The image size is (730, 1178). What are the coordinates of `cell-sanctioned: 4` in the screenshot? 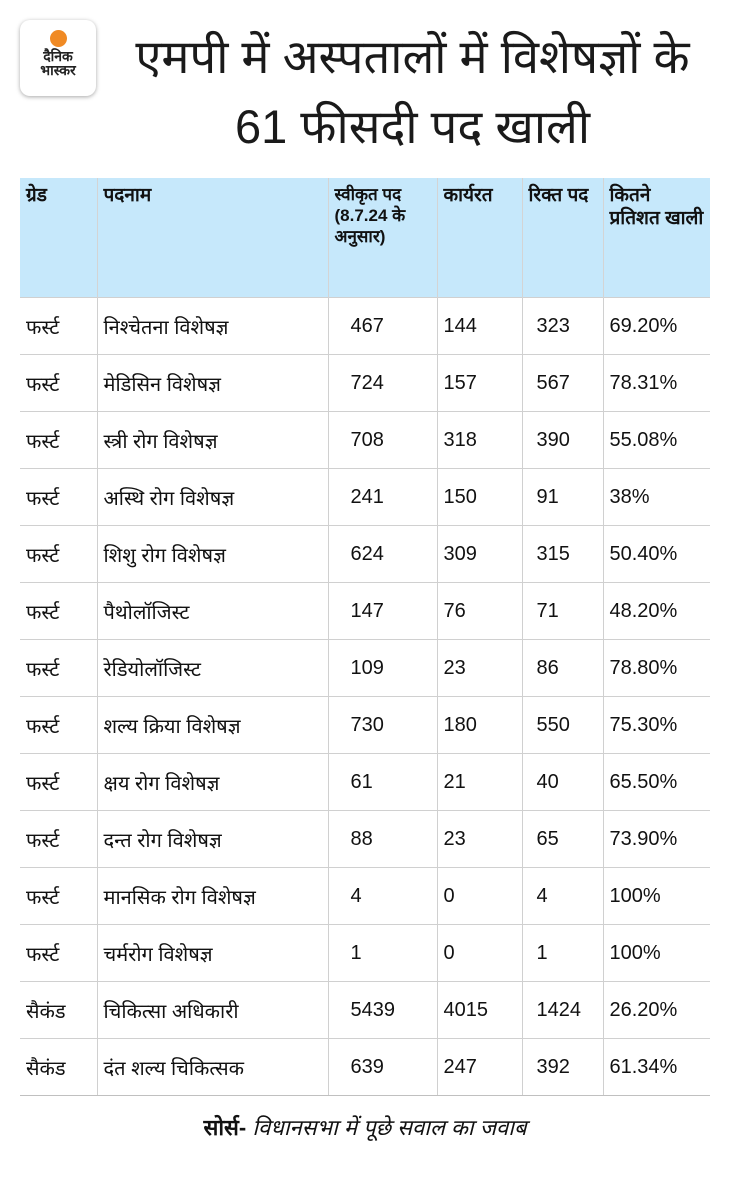 It's located at (382, 896).